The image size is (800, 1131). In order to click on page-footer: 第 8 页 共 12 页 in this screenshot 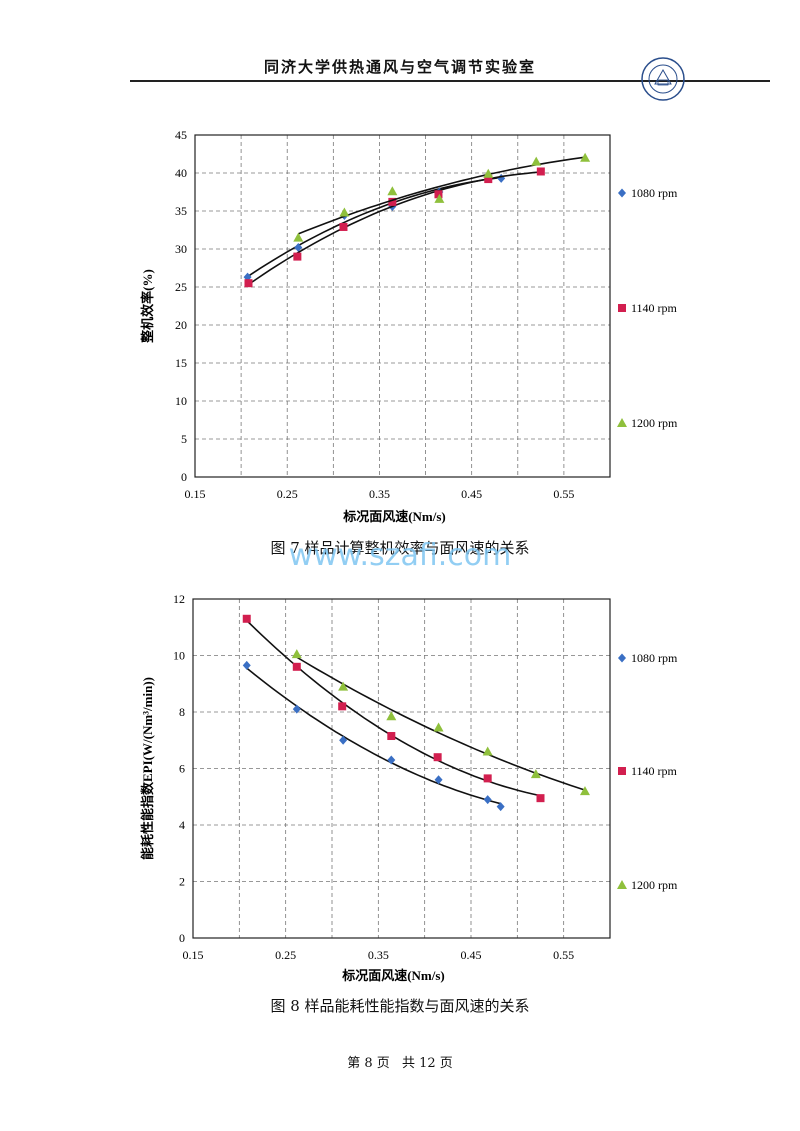, I will do `click(400, 1061)`.